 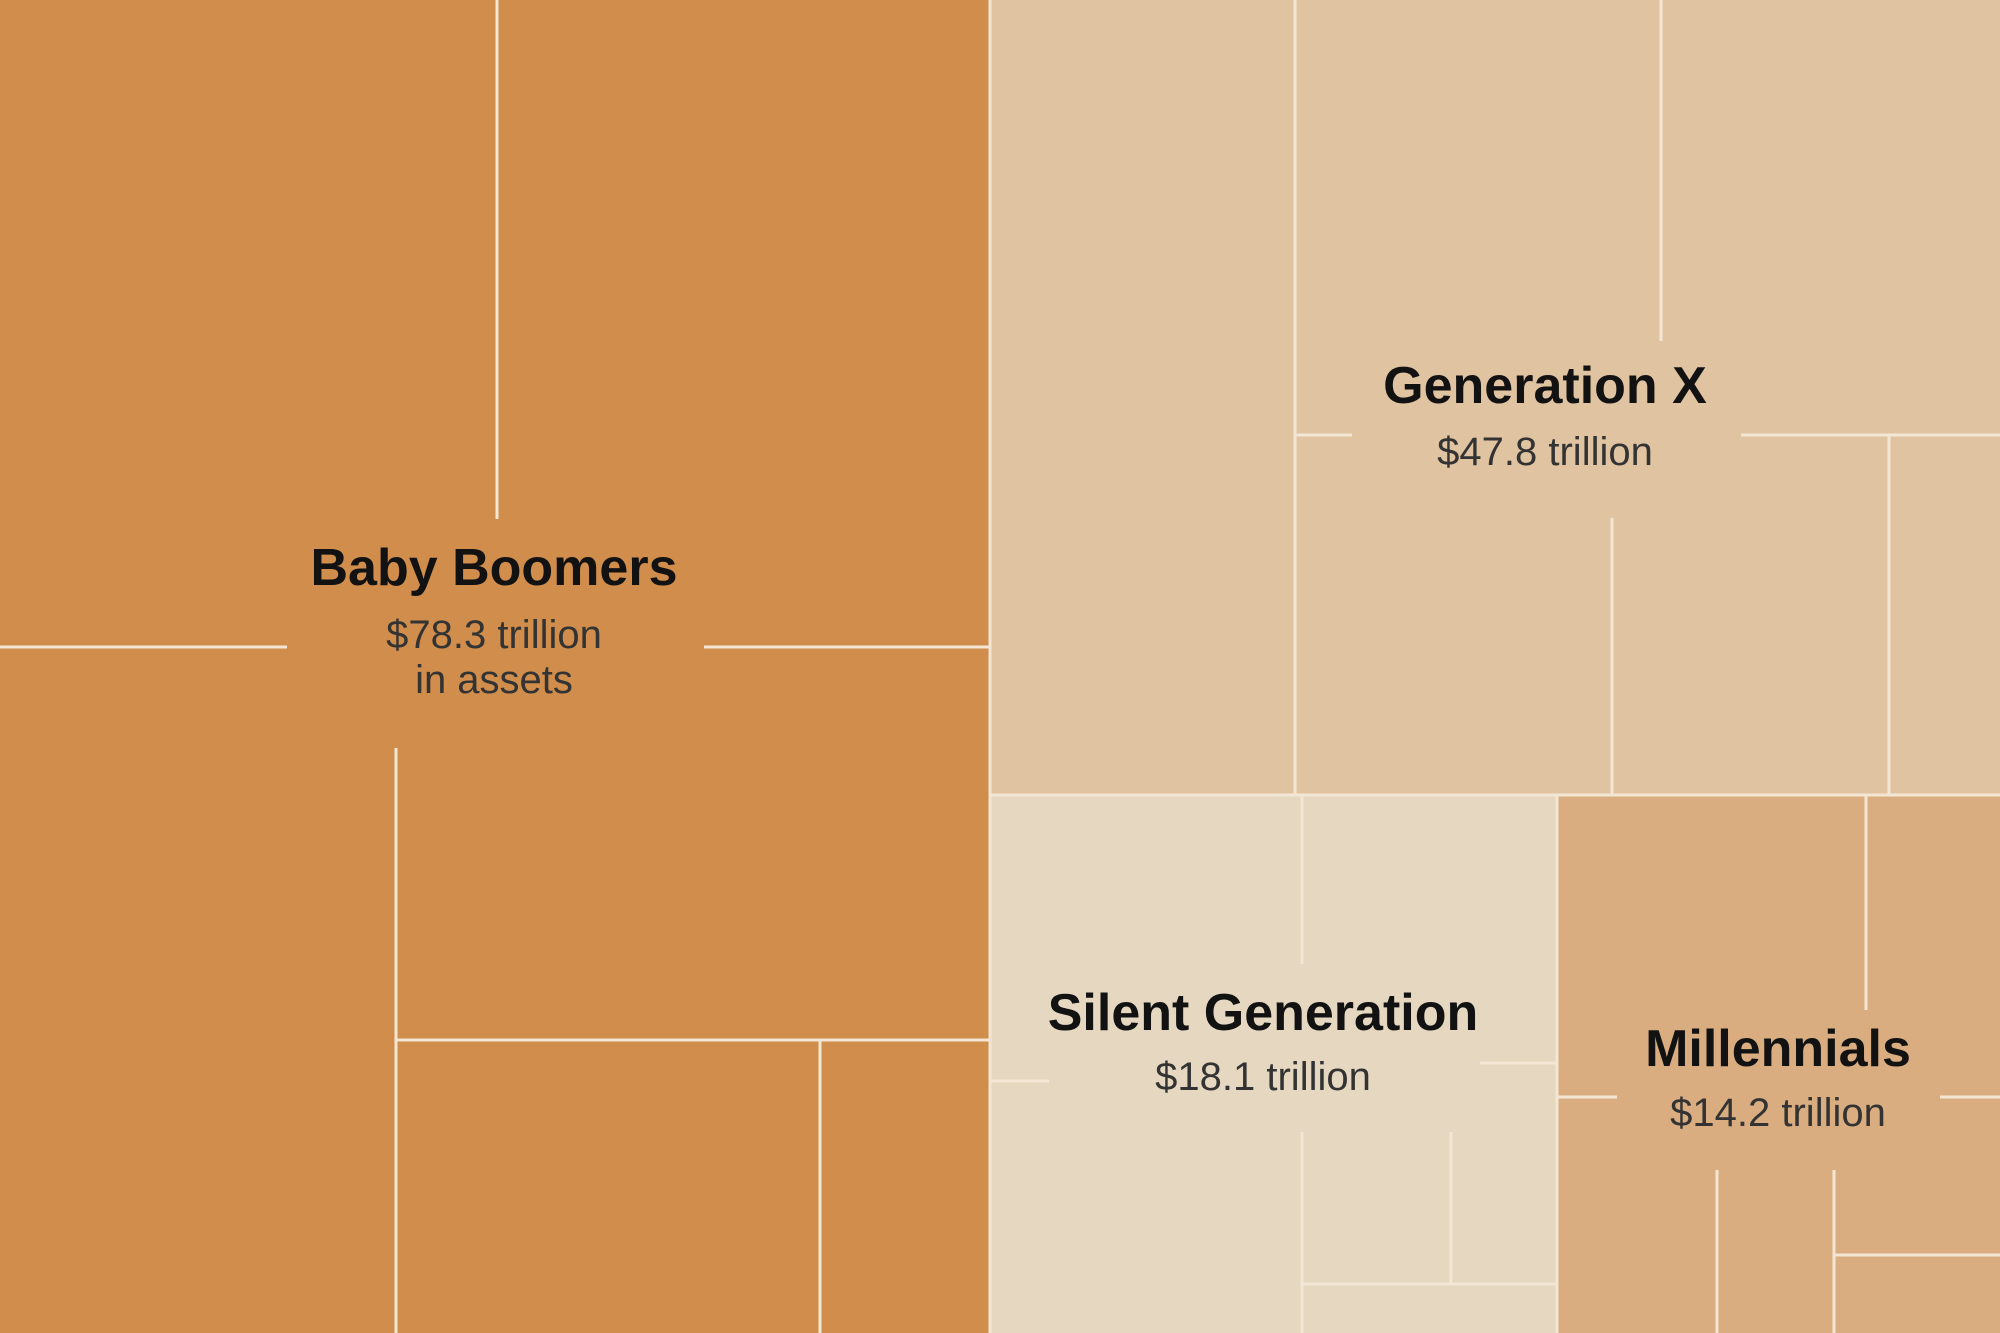 I want to click on label-baby-boomers: Baby Boomers $78.3 trillion in assets, so click(x=494, y=620).